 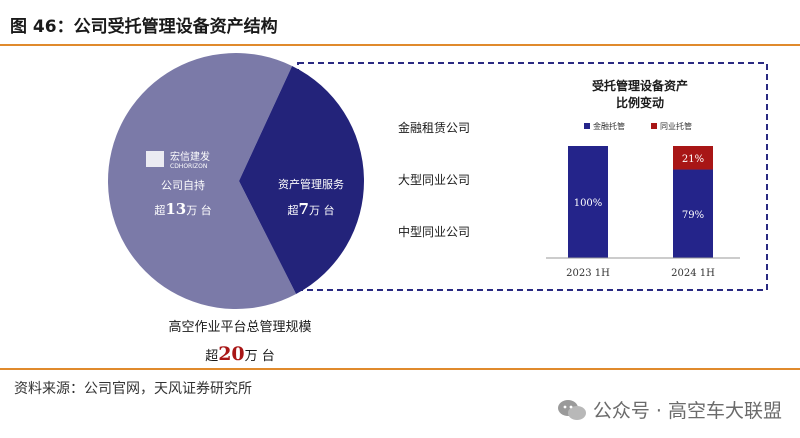 I want to click on bar-label-0-series-0: 100%, so click(x=588, y=203).